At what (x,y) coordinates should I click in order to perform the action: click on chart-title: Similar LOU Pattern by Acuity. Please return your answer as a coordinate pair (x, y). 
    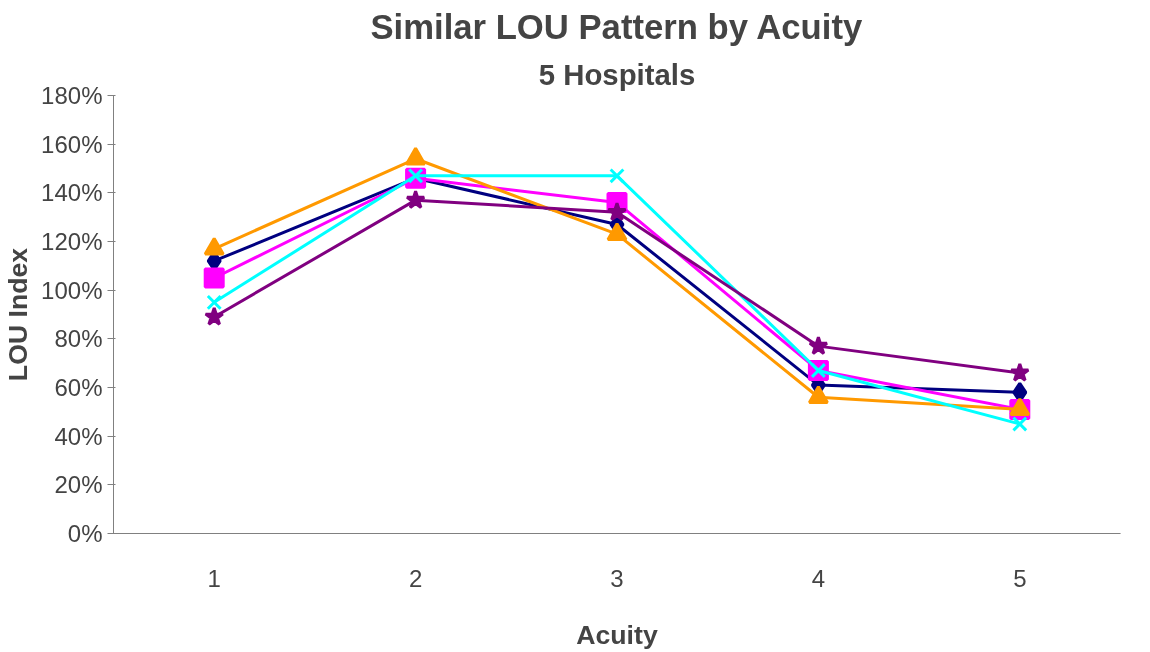
    Looking at the image, I should click on (616, 26).